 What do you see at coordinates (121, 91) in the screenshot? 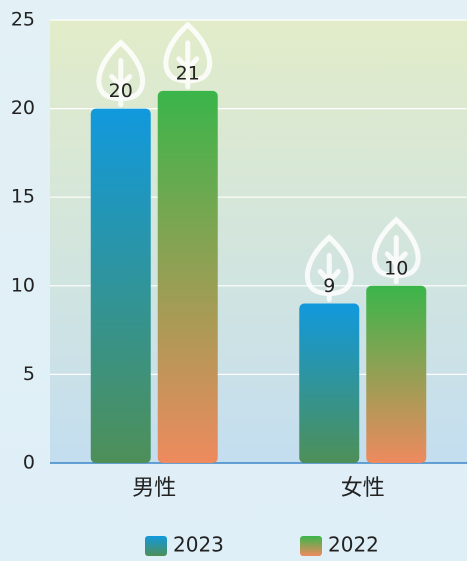
I see `value-label: 20` at bounding box center [121, 91].